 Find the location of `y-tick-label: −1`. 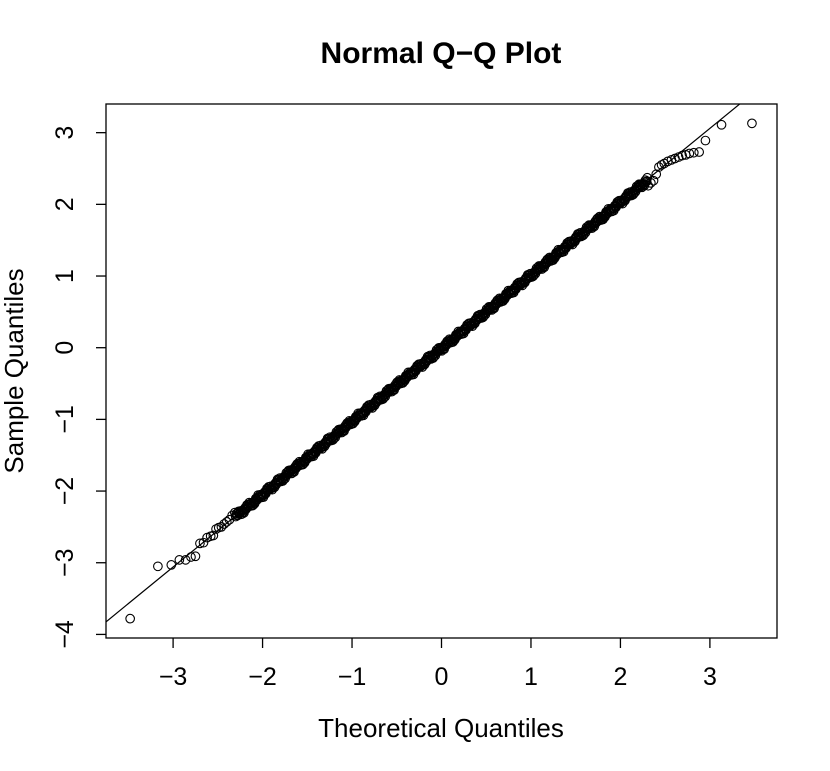

y-tick-label: −1 is located at coordinates (65, 419).